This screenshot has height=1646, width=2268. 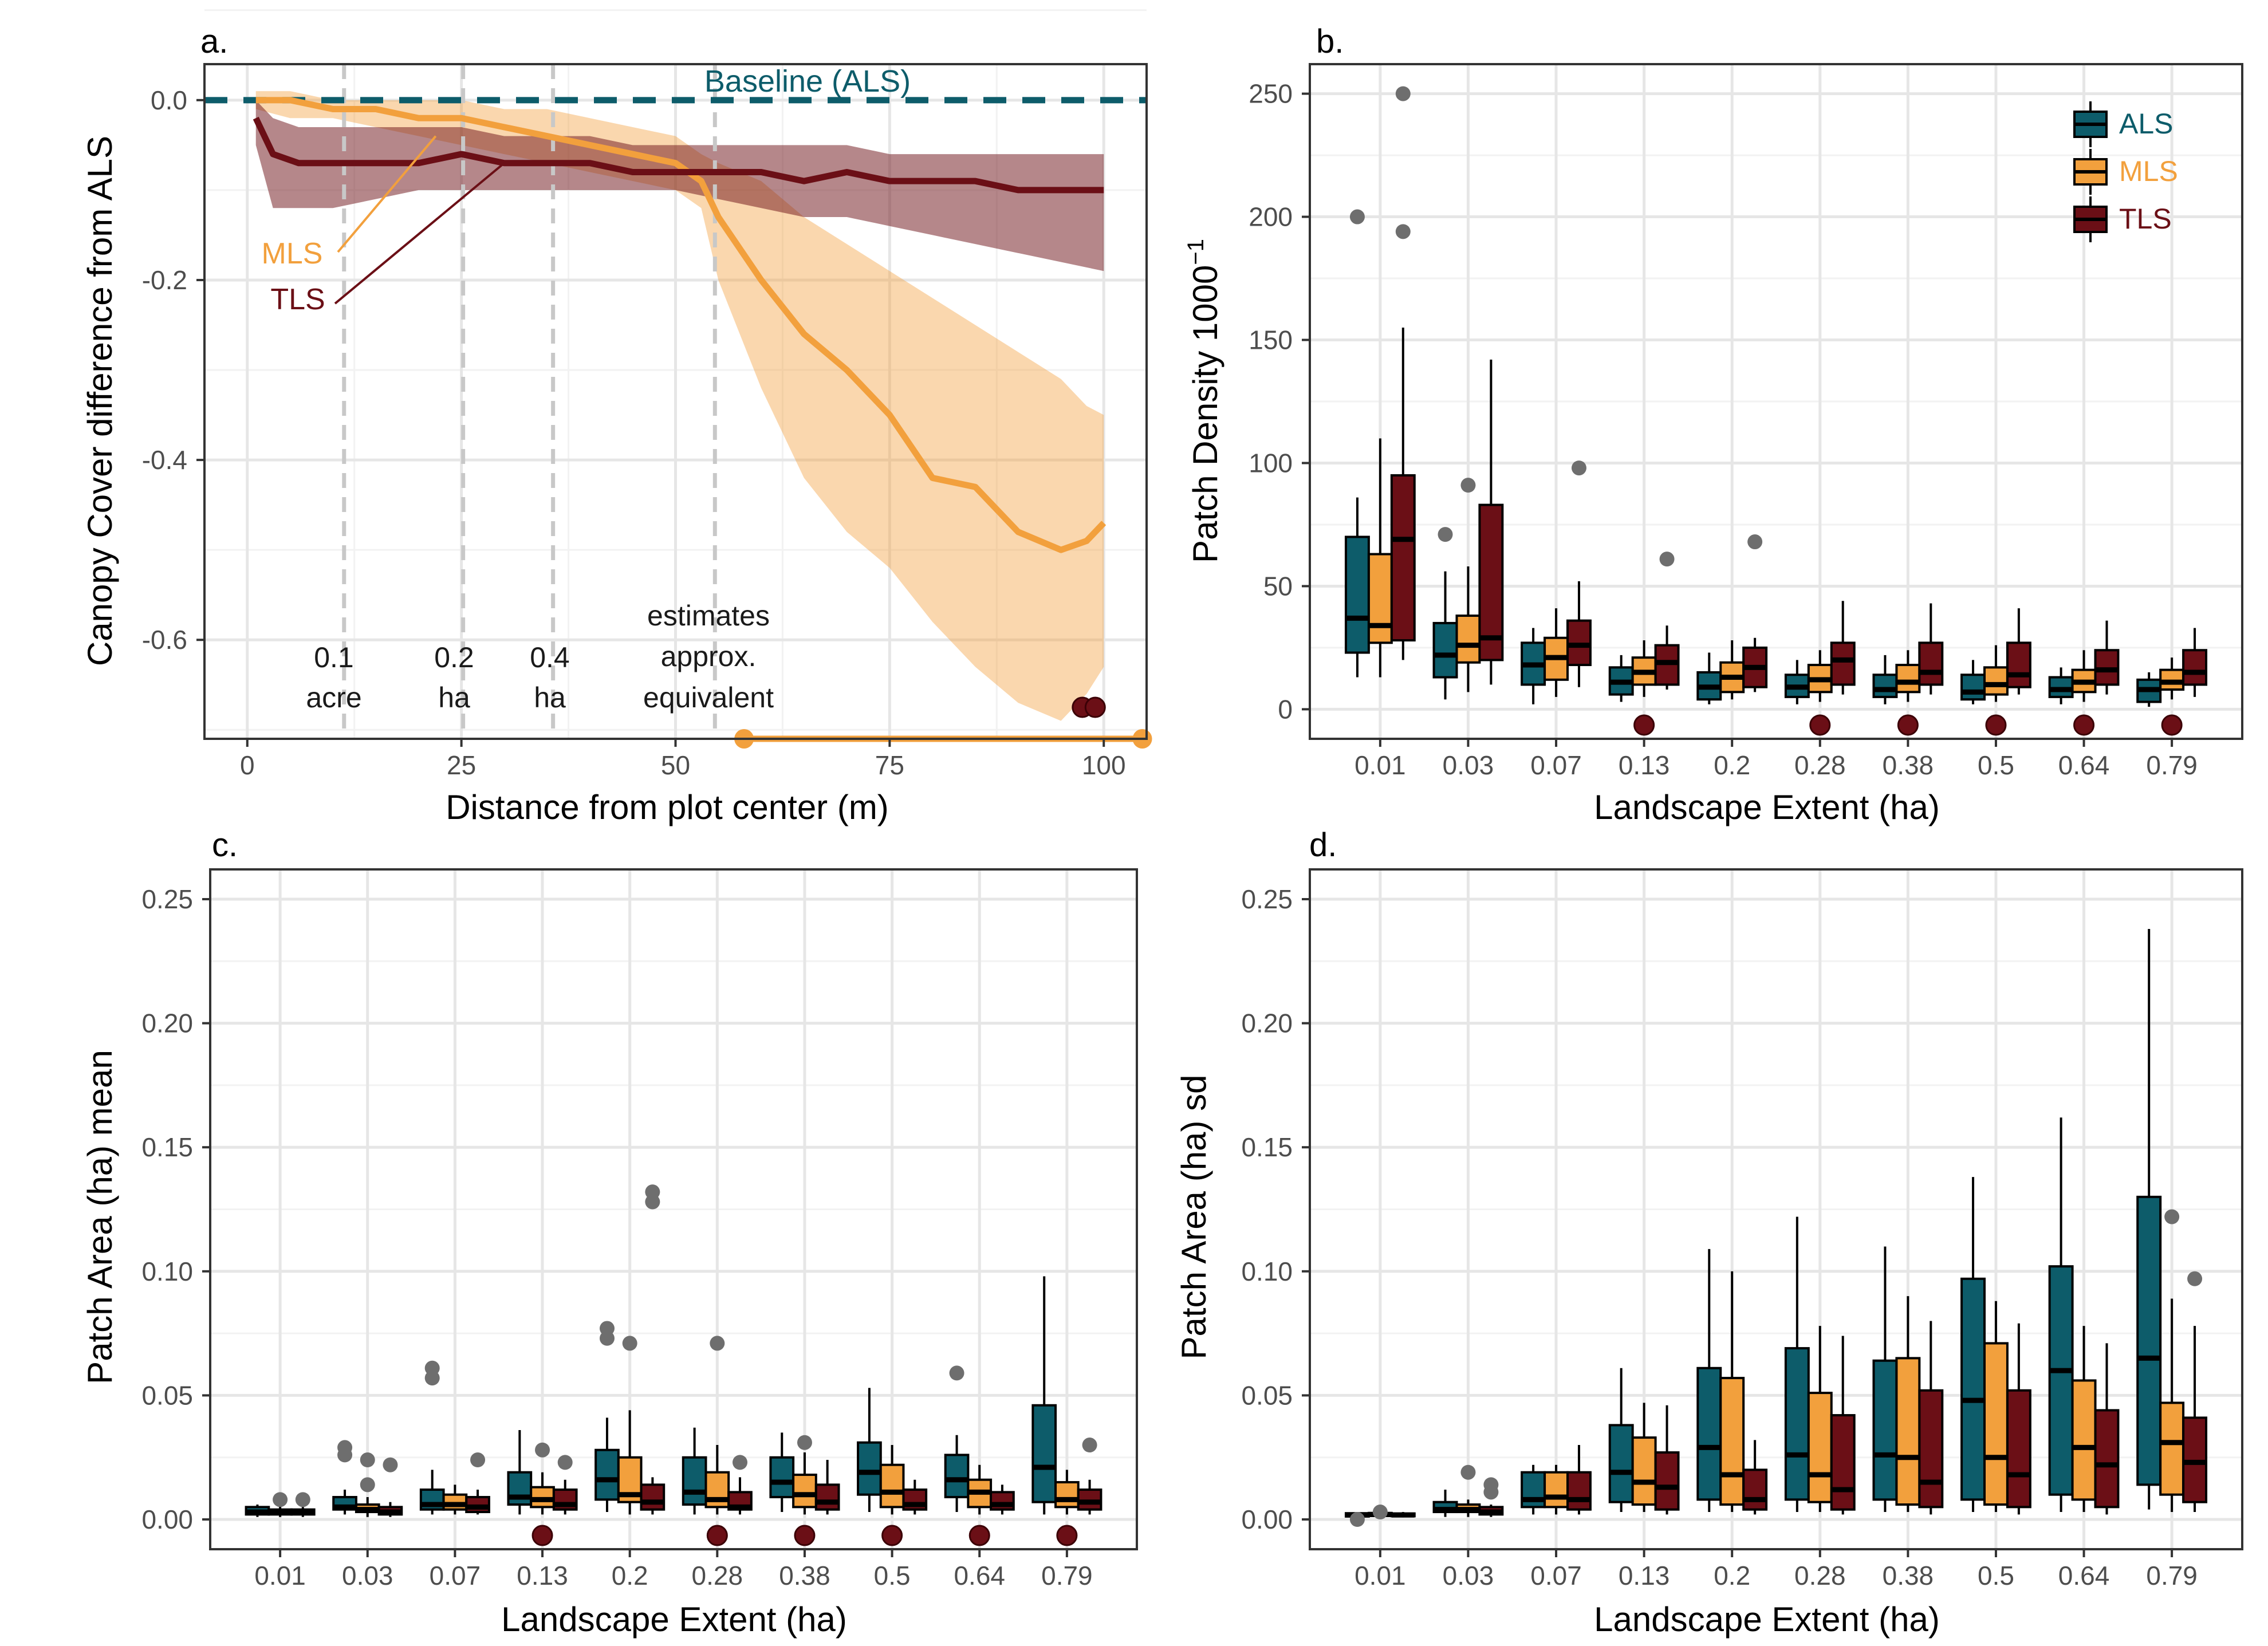 I want to click on baseline-label: Baseline (ALS), so click(x=807, y=81).